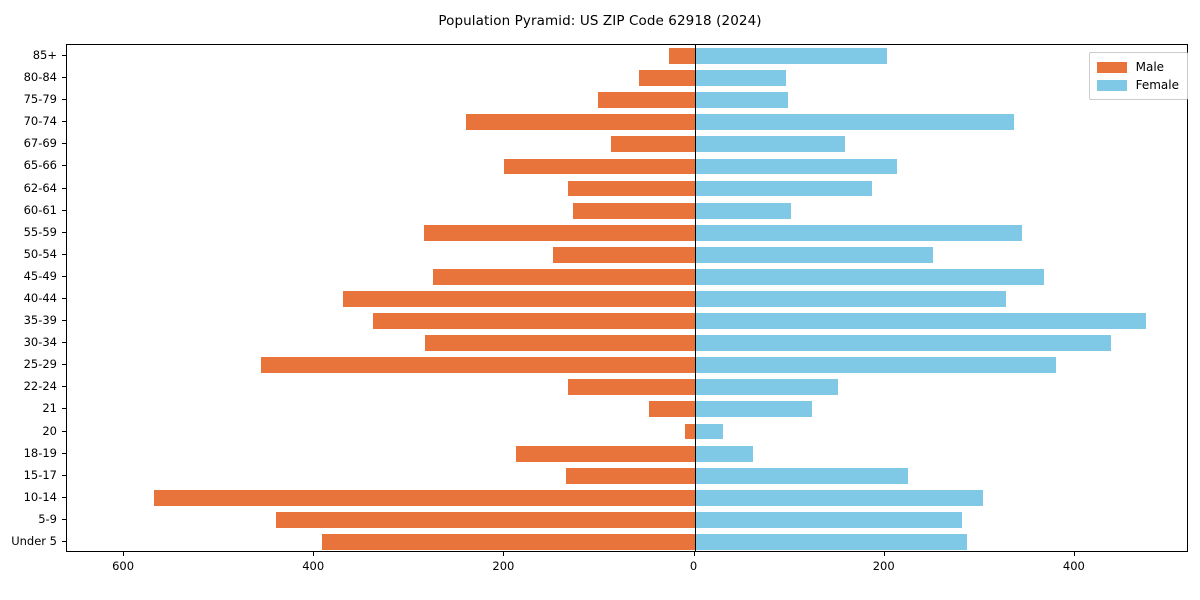  I want to click on legend-swatch-female, so click(1111, 85).